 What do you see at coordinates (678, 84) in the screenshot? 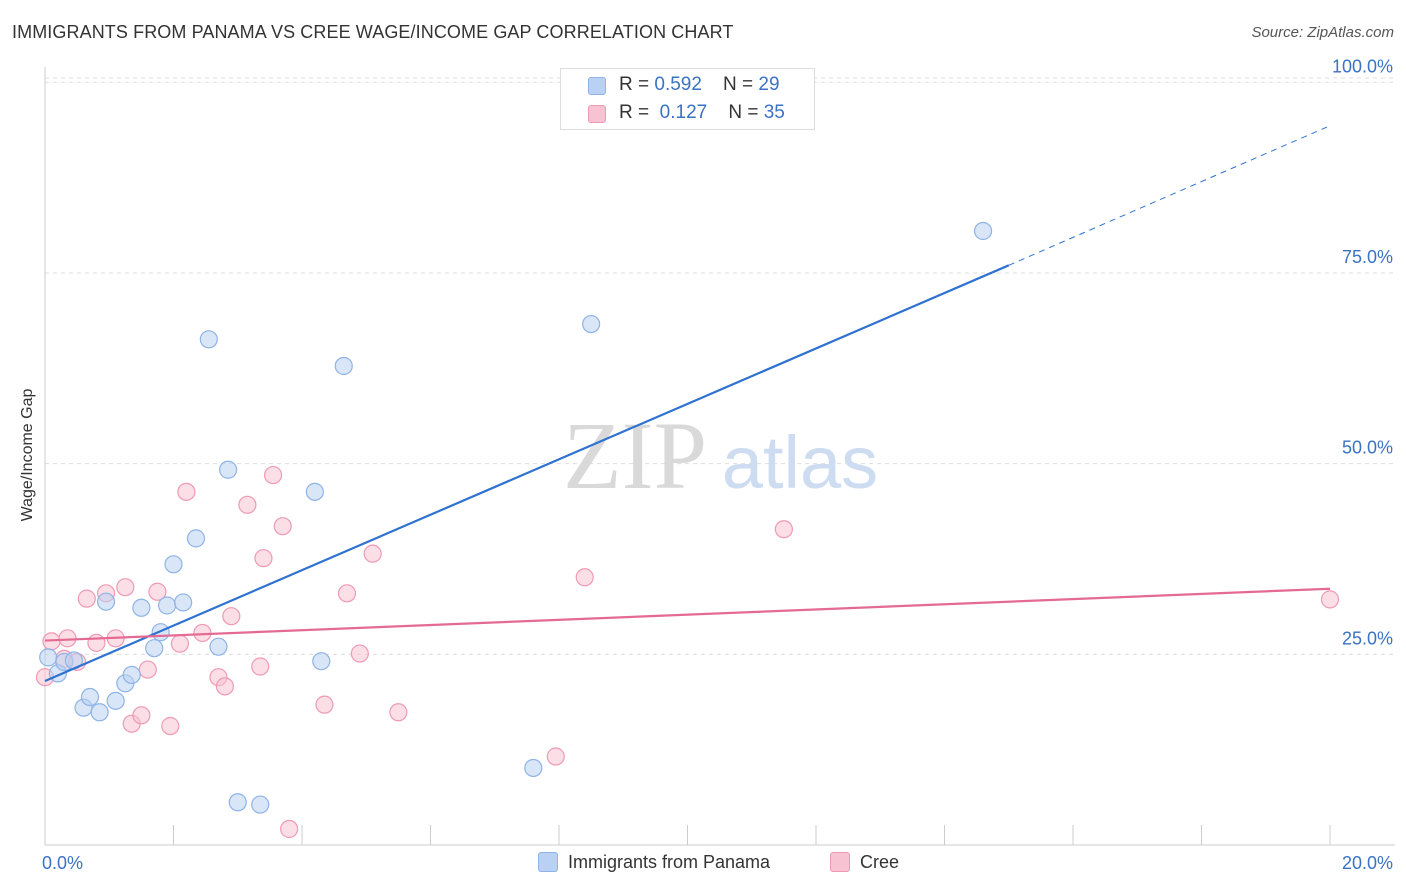
I see `legend-r-value: 0.592` at bounding box center [678, 84].